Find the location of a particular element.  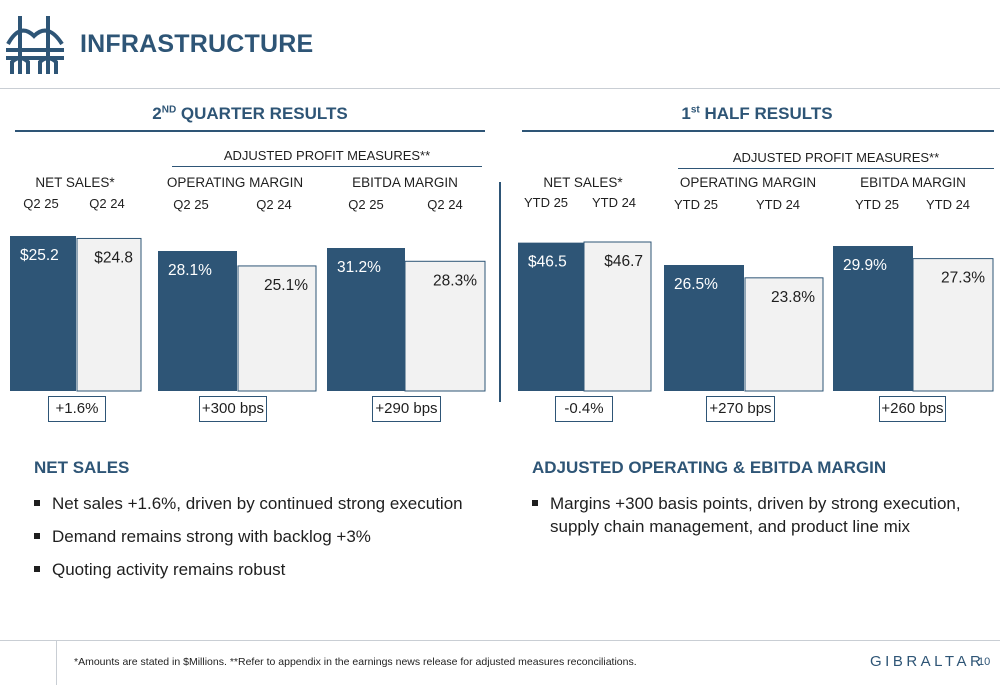

adjusted-label-half: ADJUSTED PROFIT MEASURES** is located at coordinates (836, 157).